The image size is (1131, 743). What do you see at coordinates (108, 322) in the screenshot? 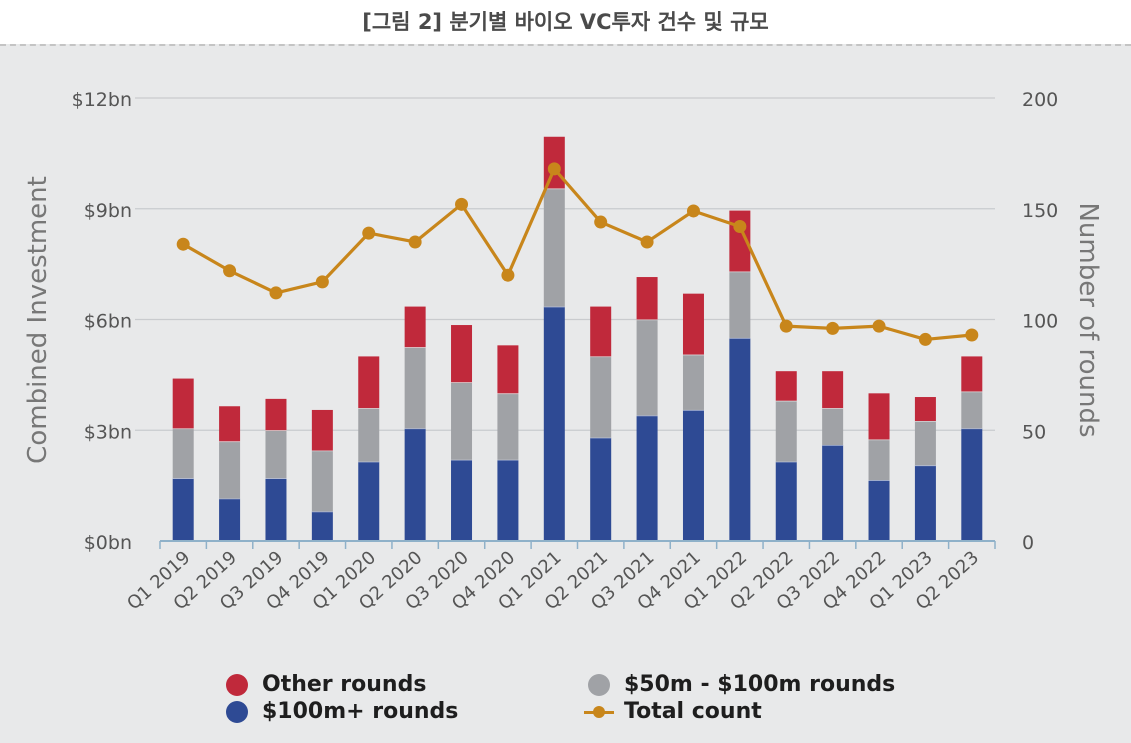
I see `left-tick-label: $6bn` at bounding box center [108, 322].